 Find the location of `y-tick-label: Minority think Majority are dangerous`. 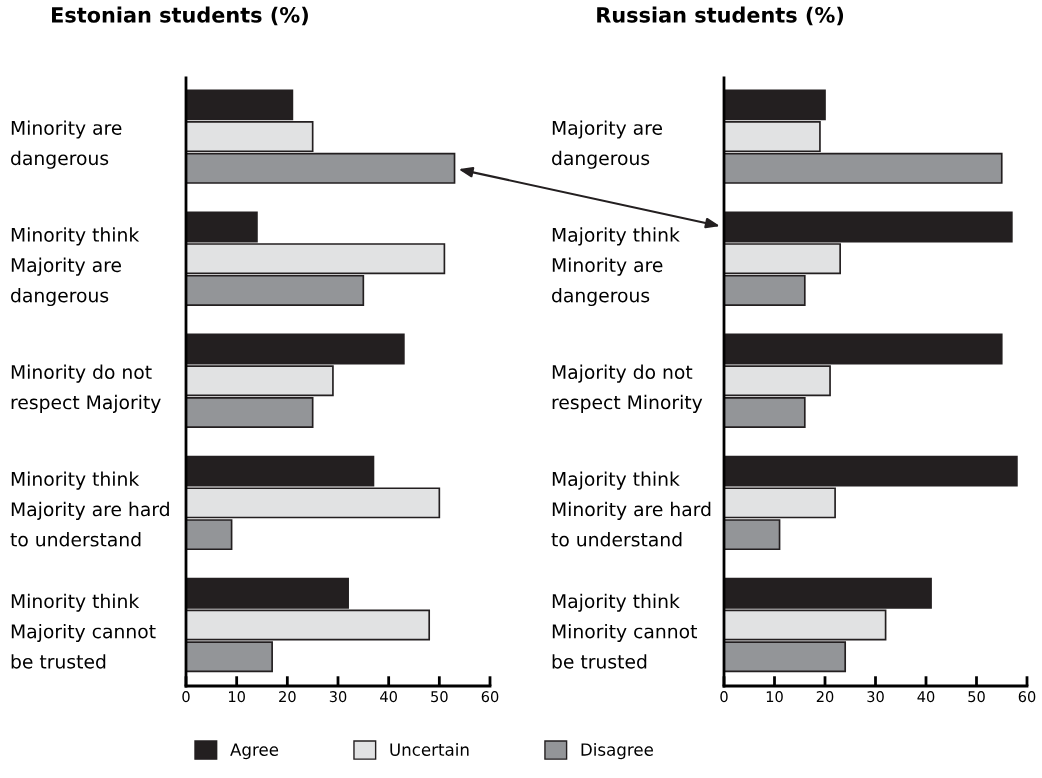

y-tick-label: Minority think Majority are dangerous is located at coordinates (75, 267).